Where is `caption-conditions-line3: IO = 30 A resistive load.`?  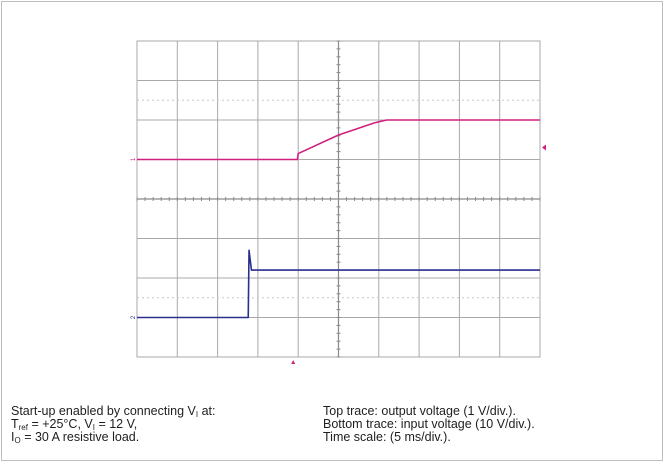 caption-conditions-line3: IO = 30 A resistive load. is located at coordinates (75, 437).